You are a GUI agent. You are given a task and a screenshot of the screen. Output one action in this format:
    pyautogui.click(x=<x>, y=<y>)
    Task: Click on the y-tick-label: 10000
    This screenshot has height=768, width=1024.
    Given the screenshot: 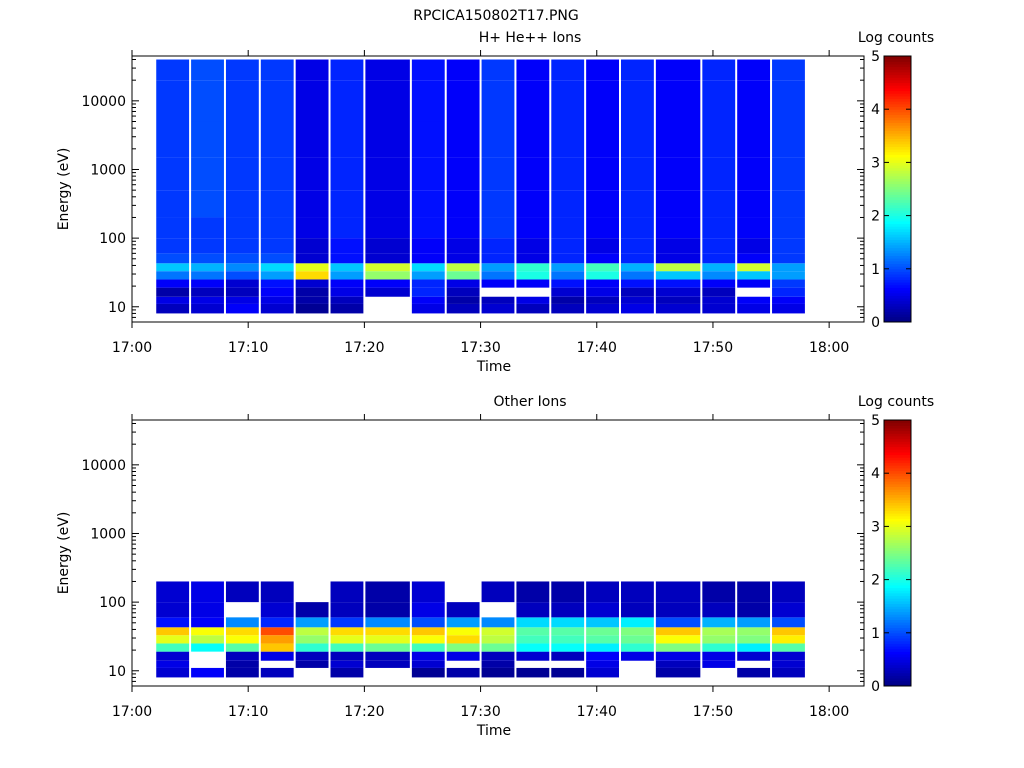 What is the action you would take?
    pyautogui.click(x=103, y=466)
    